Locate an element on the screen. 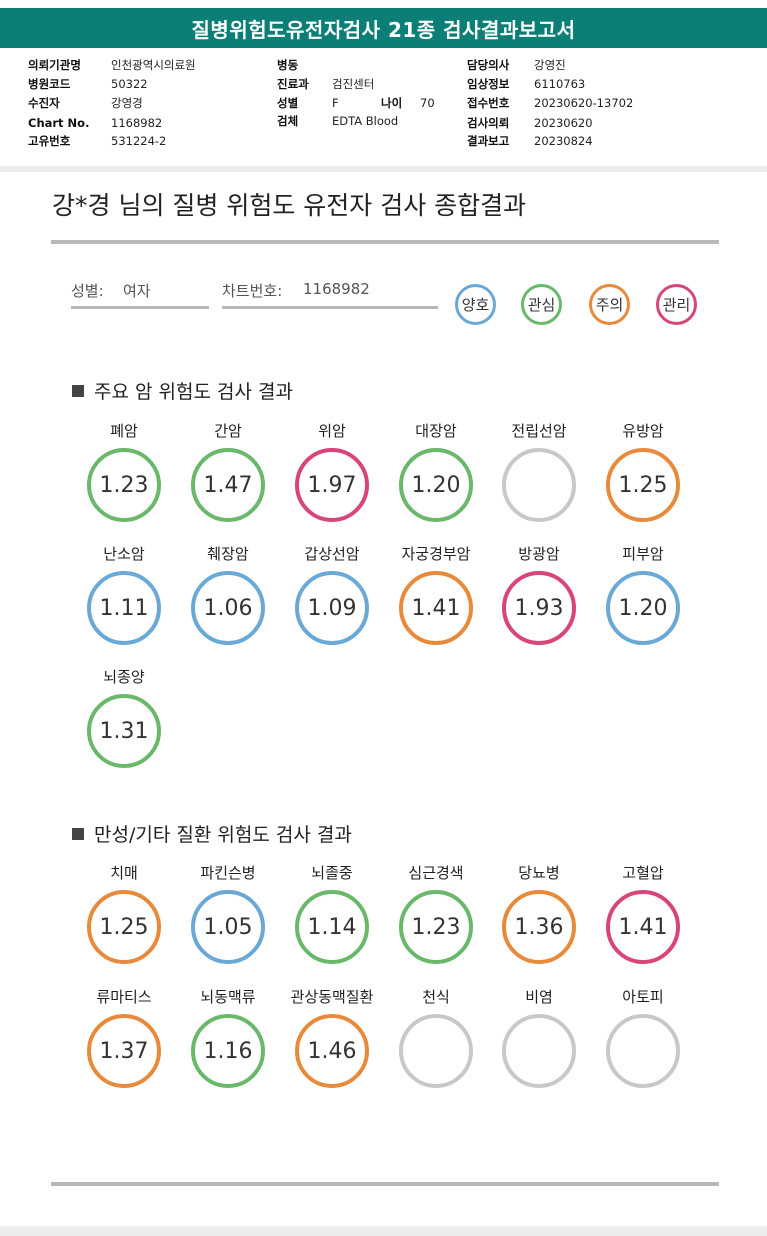  result-ring: 1.97 is located at coordinates (332, 485).